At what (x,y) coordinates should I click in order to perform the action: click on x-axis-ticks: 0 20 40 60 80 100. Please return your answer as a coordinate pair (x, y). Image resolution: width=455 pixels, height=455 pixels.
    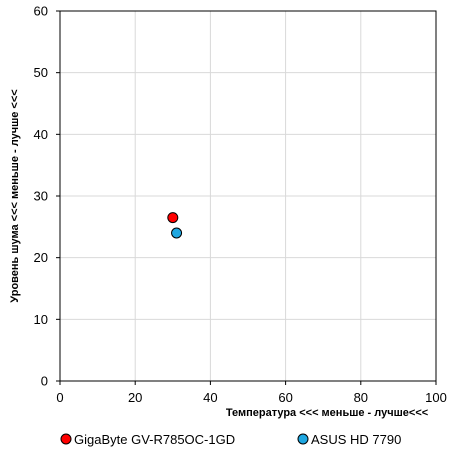
    Looking at the image, I should click on (251, 393).